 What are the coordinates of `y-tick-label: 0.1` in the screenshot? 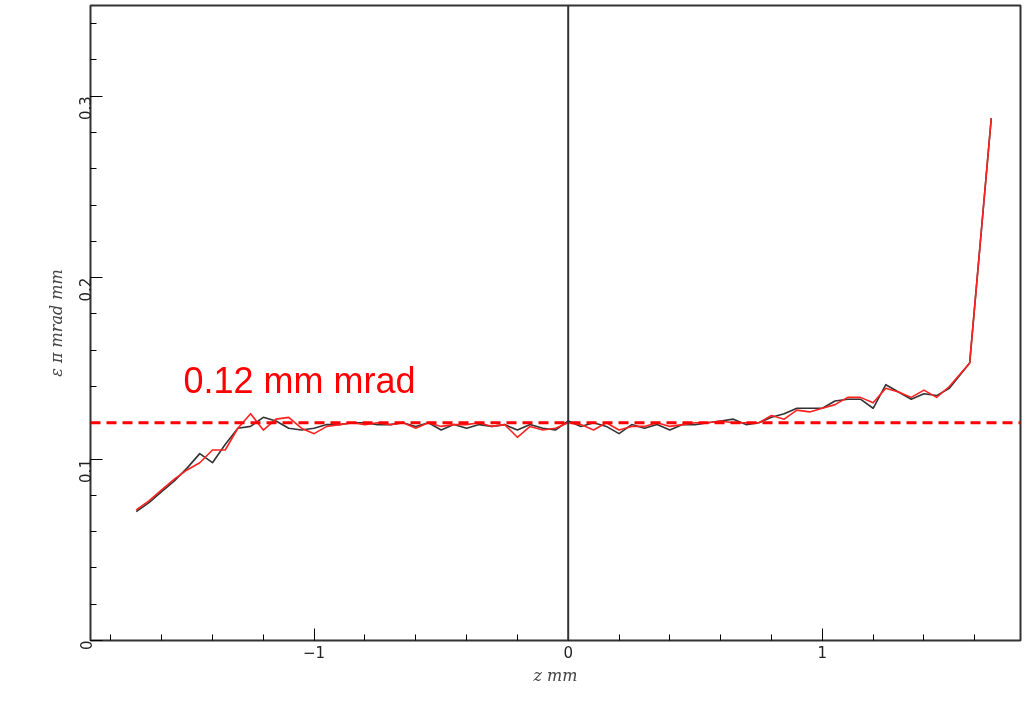 It's located at (86, 471).